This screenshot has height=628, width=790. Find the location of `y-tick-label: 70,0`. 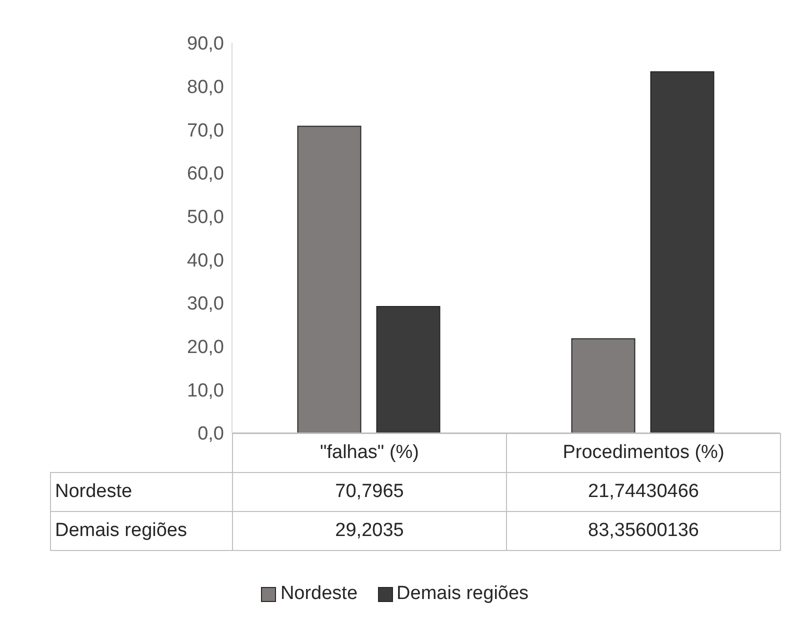

y-tick-label: 70,0 is located at coordinates (205, 131).